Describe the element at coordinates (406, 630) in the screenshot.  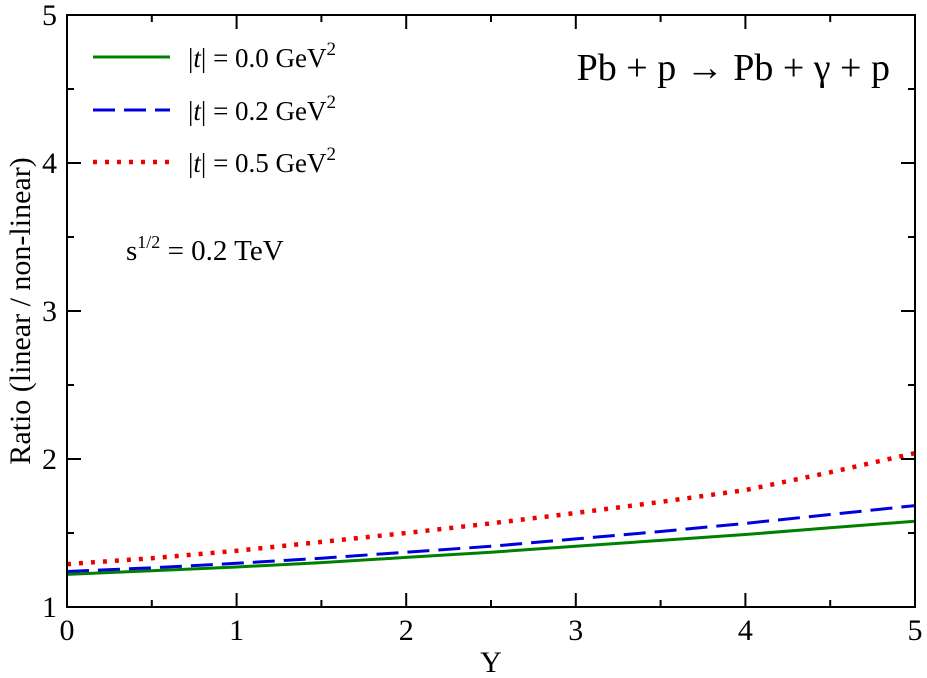
I see `x-tick-label: 2` at that location.